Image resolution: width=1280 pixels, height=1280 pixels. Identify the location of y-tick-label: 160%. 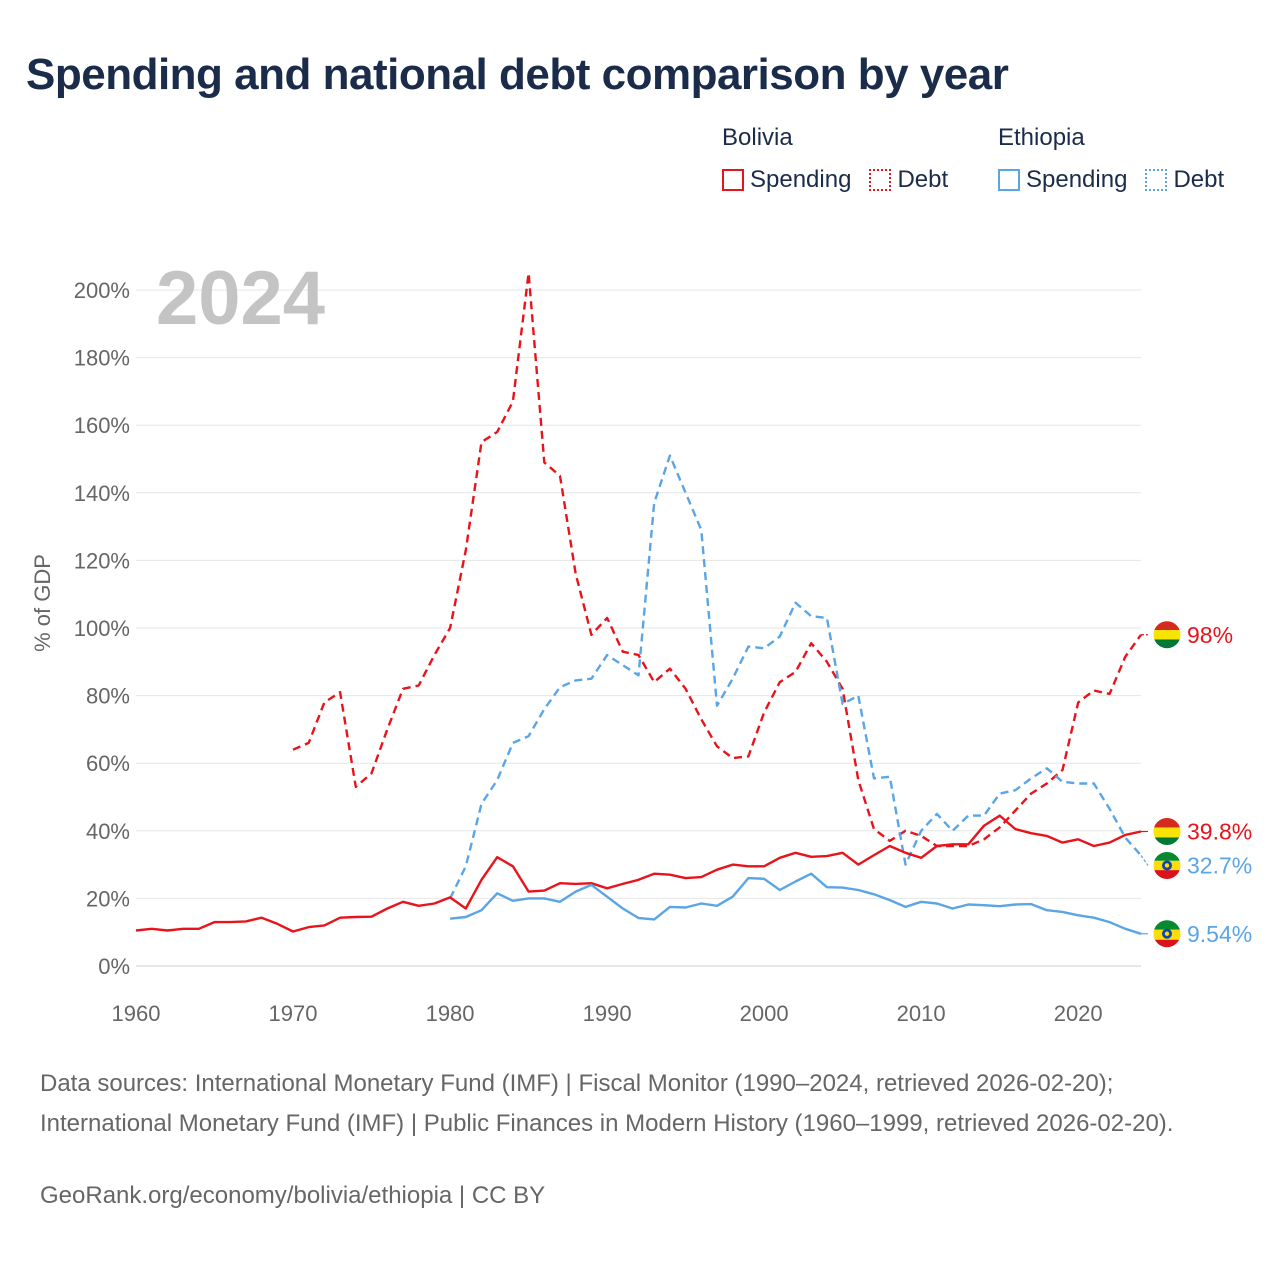
(102, 425).